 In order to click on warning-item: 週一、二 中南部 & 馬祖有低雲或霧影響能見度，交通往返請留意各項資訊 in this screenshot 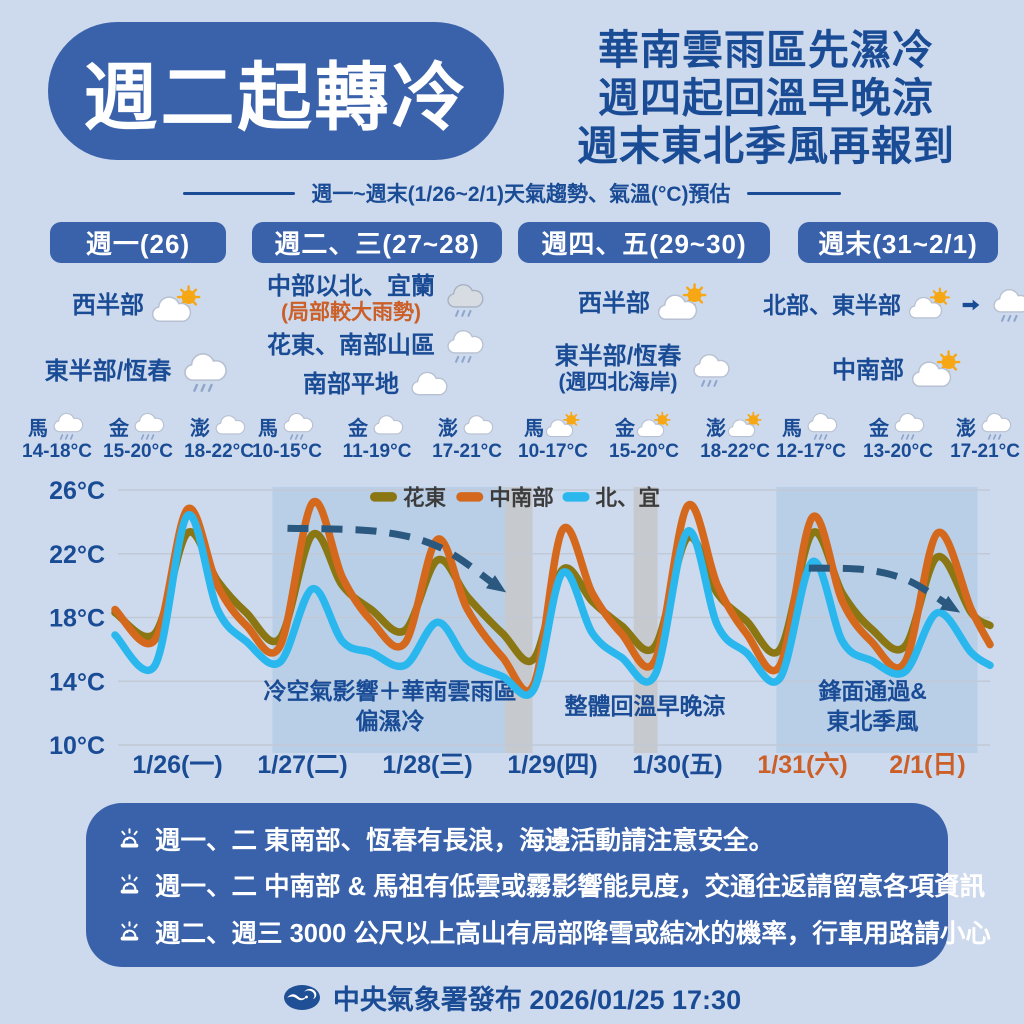, I will do `click(535, 884)`.